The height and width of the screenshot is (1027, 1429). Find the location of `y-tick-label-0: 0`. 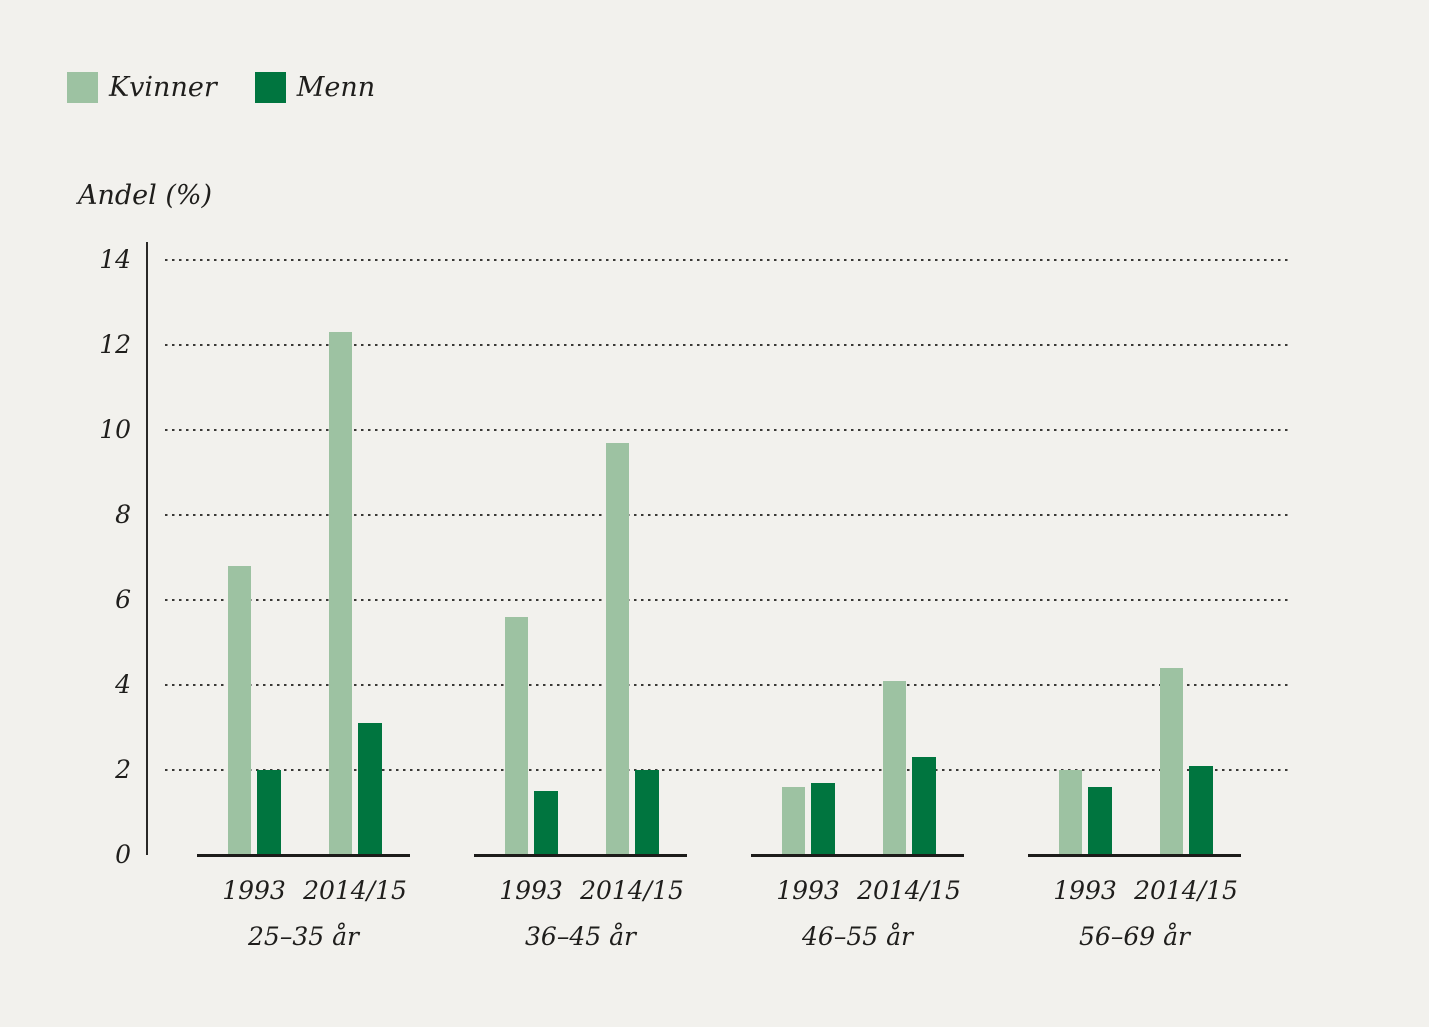

y-tick-label-0: 0 is located at coordinates (123, 854).